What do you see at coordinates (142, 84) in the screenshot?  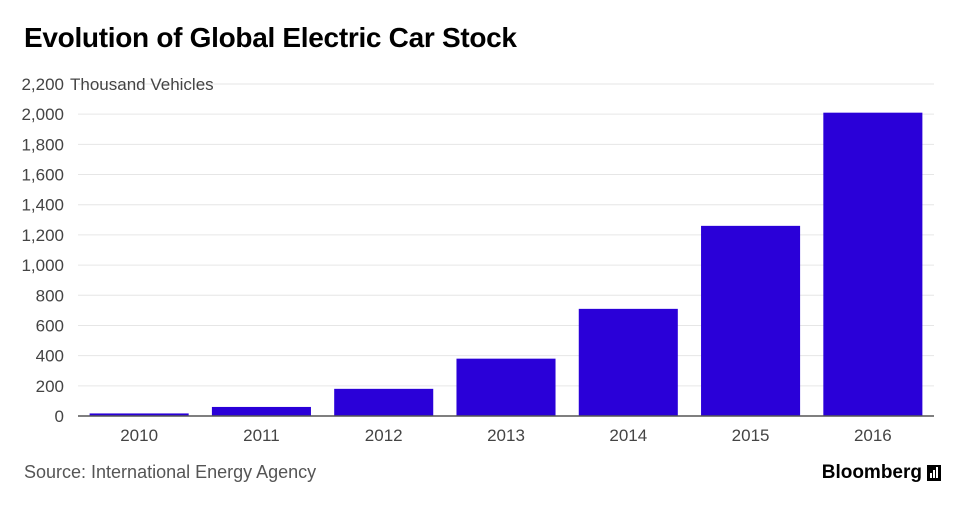 I see `y-axis-unit-label: Thousand Vehicles` at bounding box center [142, 84].